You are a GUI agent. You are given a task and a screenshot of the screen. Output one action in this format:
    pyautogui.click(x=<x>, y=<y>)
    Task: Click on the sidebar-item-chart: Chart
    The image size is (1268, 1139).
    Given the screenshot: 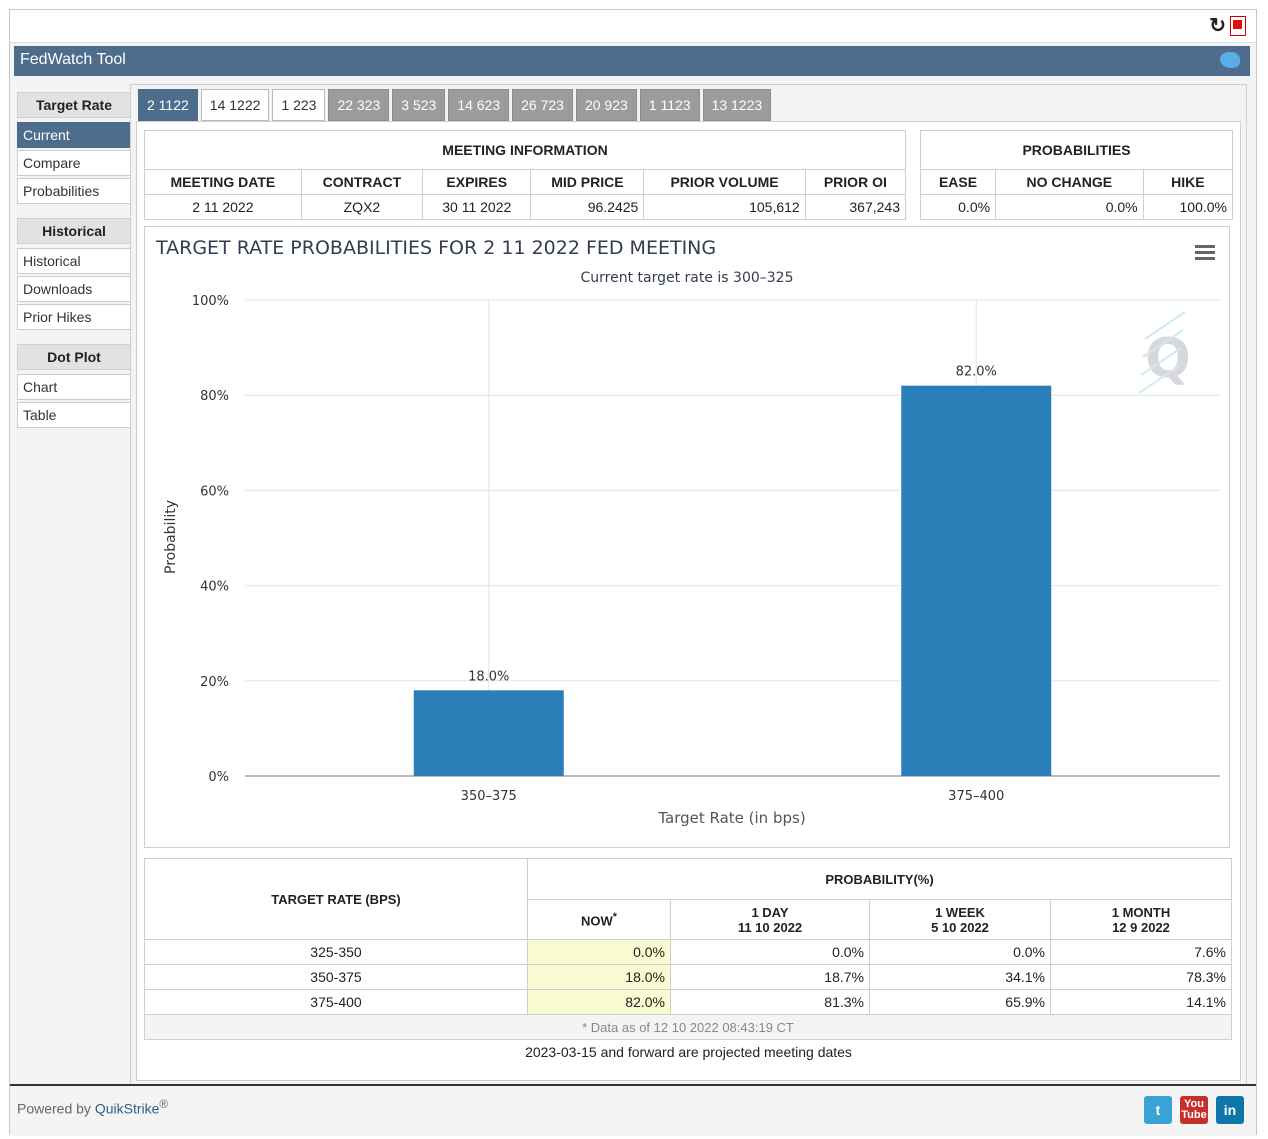 What is the action you would take?
    pyautogui.click(x=74, y=387)
    